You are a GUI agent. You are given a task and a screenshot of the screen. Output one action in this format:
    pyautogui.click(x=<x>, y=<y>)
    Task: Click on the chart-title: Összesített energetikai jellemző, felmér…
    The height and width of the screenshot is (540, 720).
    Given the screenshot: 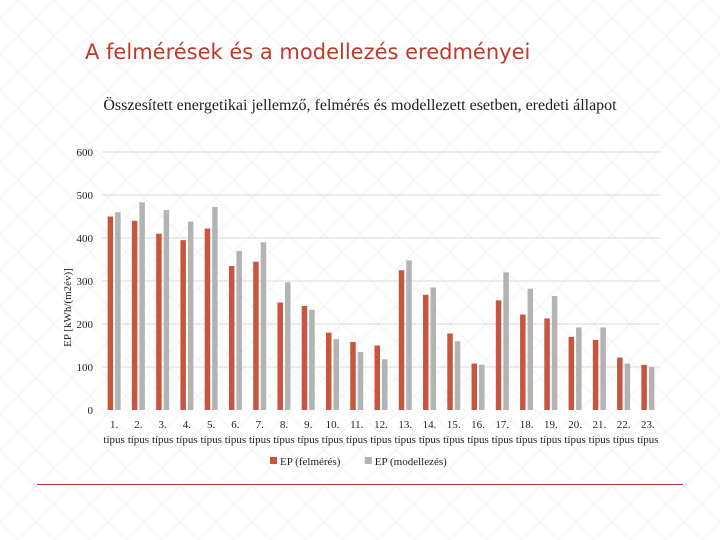 What is the action you would take?
    pyautogui.click(x=360, y=105)
    